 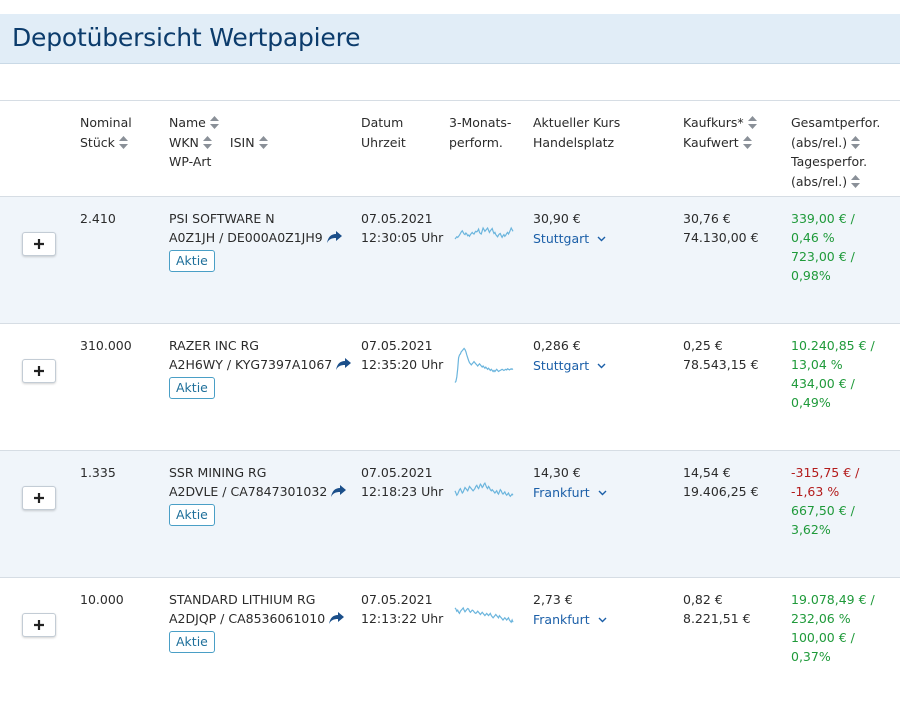 I want to click on purchase-price: 30,76 €, so click(x=707, y=218).